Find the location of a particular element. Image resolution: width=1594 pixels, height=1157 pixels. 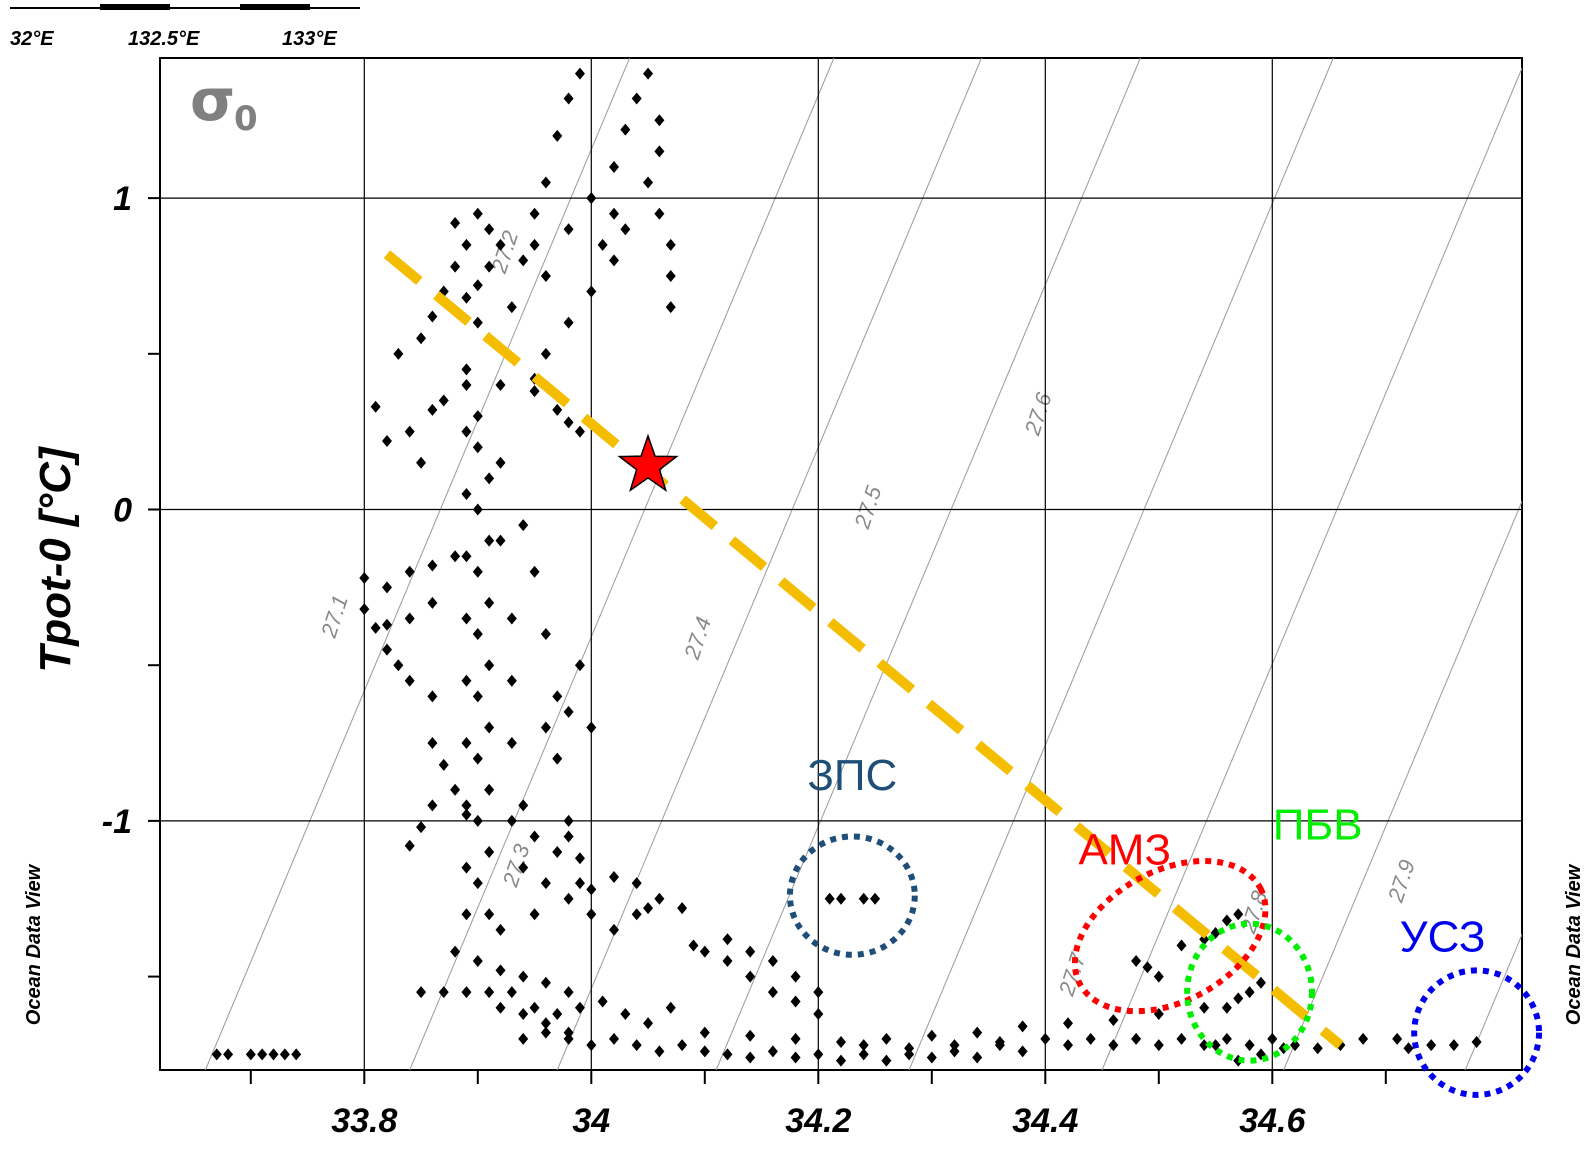

region-label: АМЗ is located at coordinates (1124, 849).